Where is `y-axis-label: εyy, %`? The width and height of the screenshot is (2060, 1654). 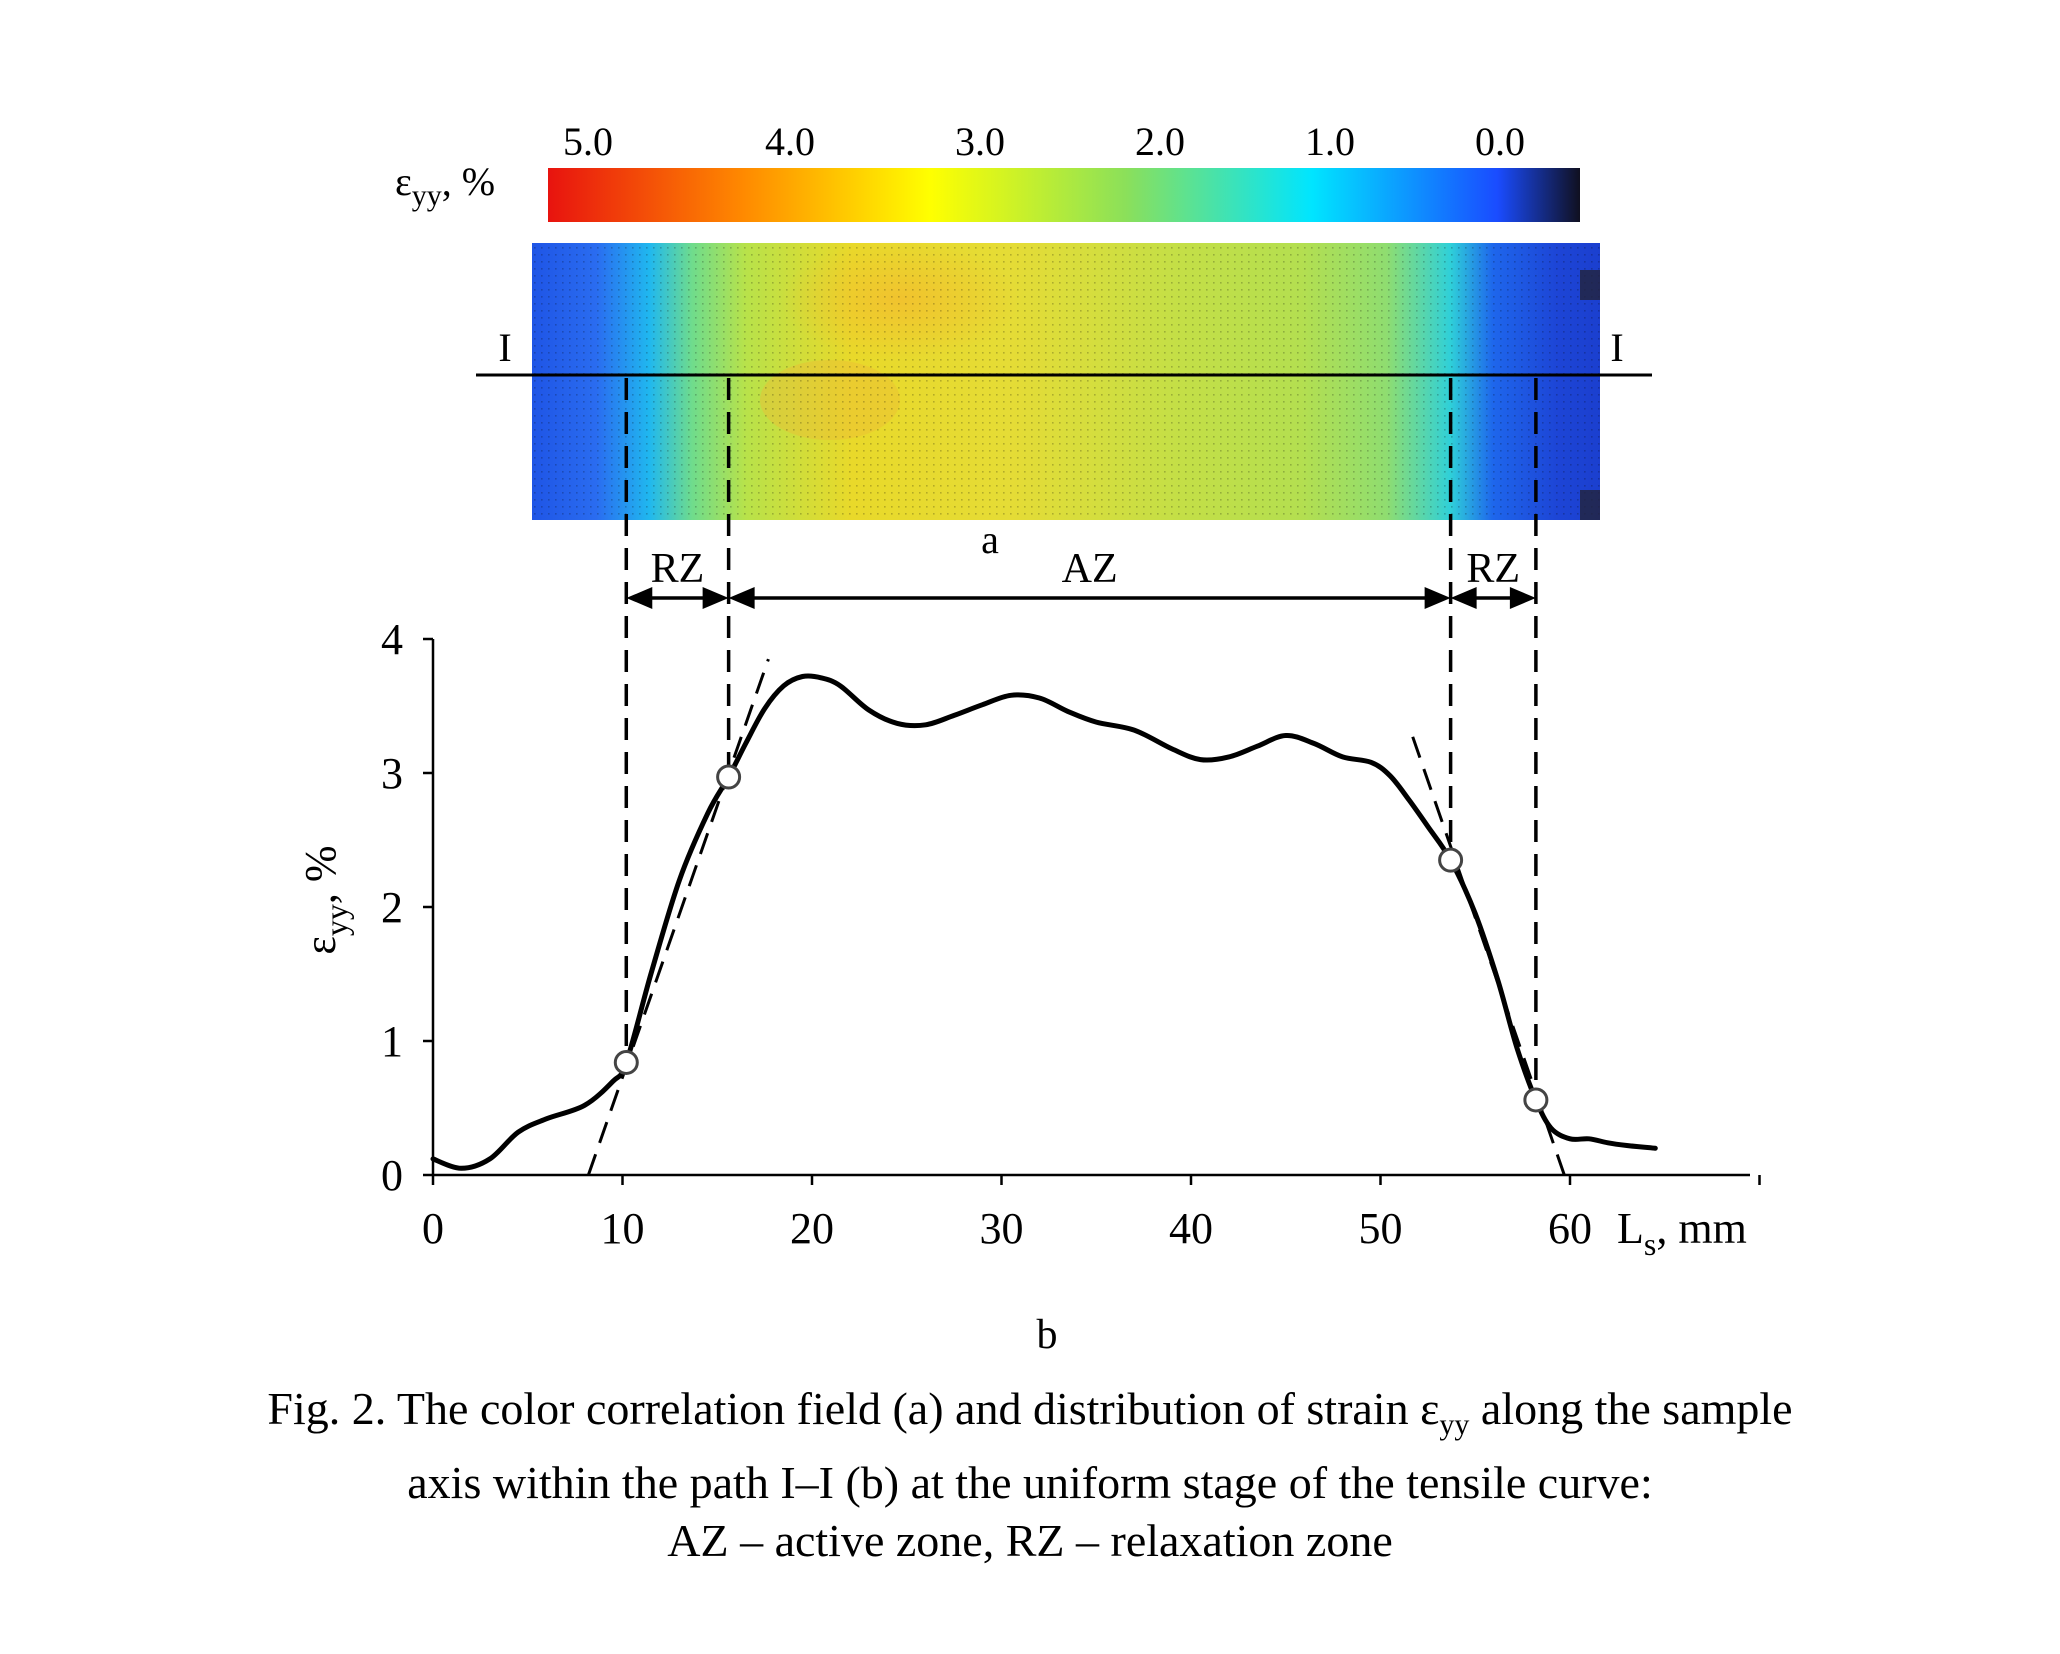 y-axis-label: εyy, % is located at coordinates (325, 899).